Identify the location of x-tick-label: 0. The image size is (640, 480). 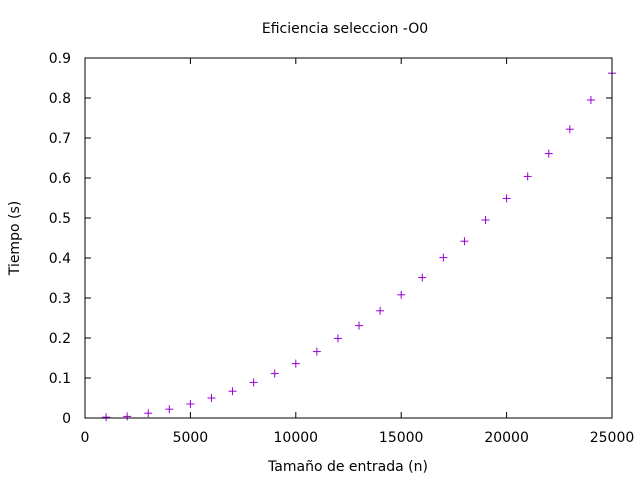
(85, 438).